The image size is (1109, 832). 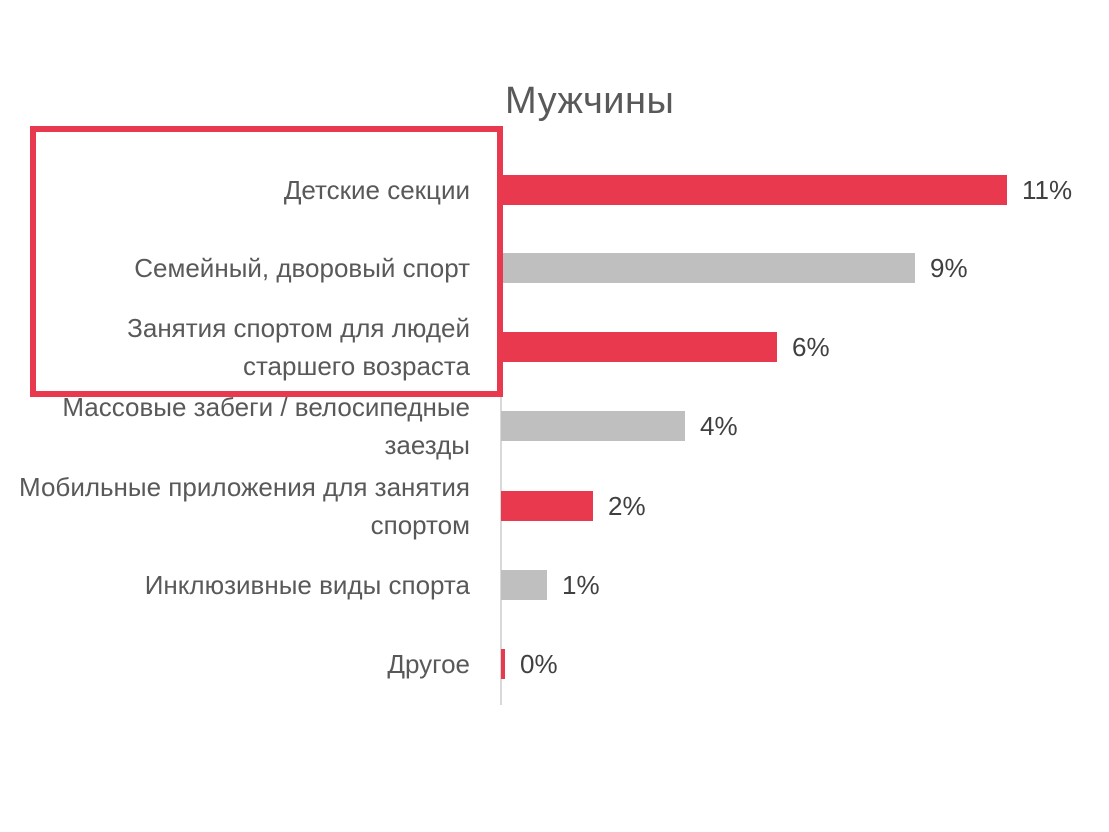 I want to click on value-label: 0%, so click(x=539, y=663).